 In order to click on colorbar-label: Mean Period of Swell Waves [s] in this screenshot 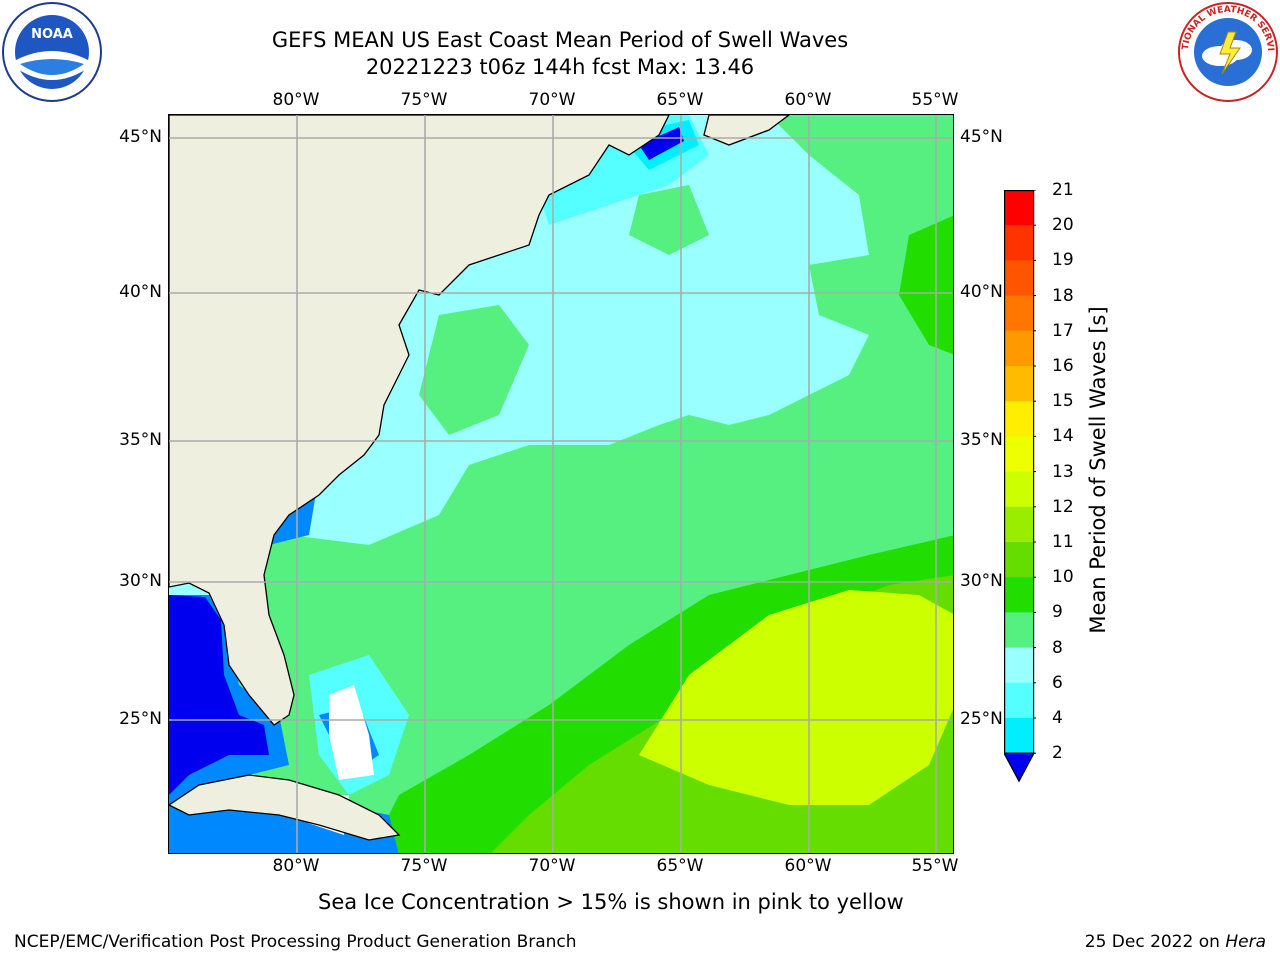, I will do `click(1098, 470)`.